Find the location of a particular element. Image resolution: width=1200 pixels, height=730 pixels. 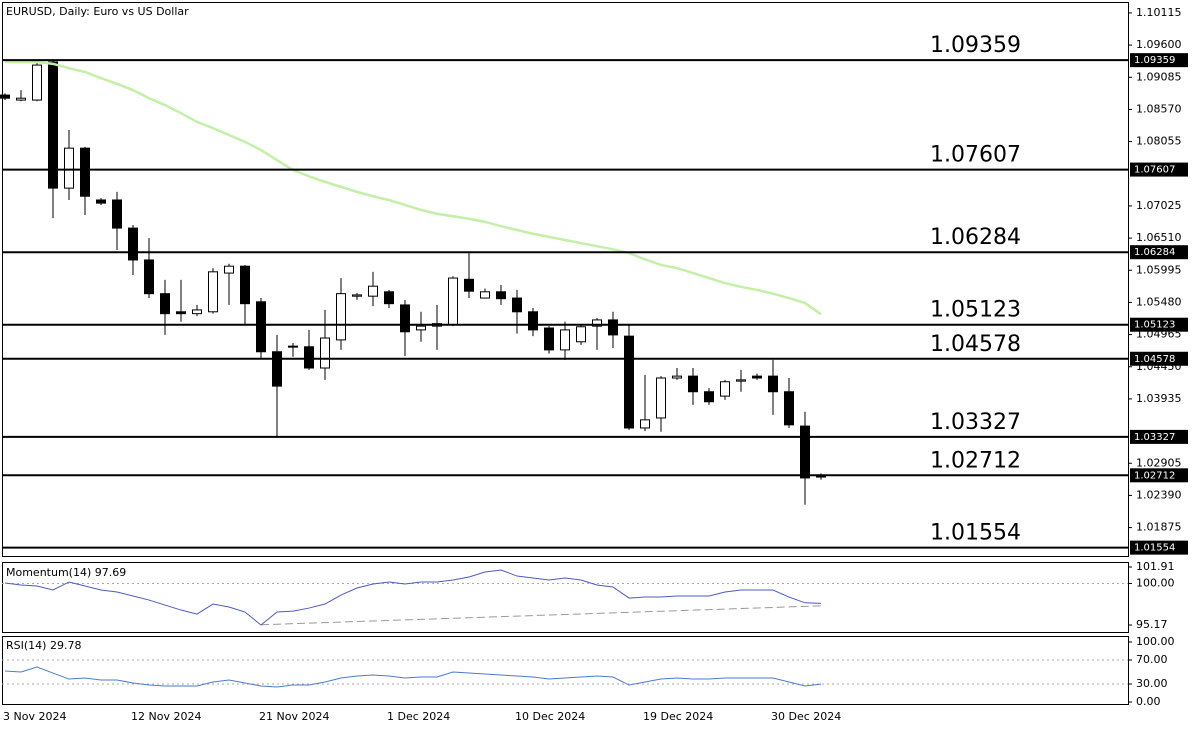

y-tick-label: 1.03935 is located at coordinates (1159, 398).